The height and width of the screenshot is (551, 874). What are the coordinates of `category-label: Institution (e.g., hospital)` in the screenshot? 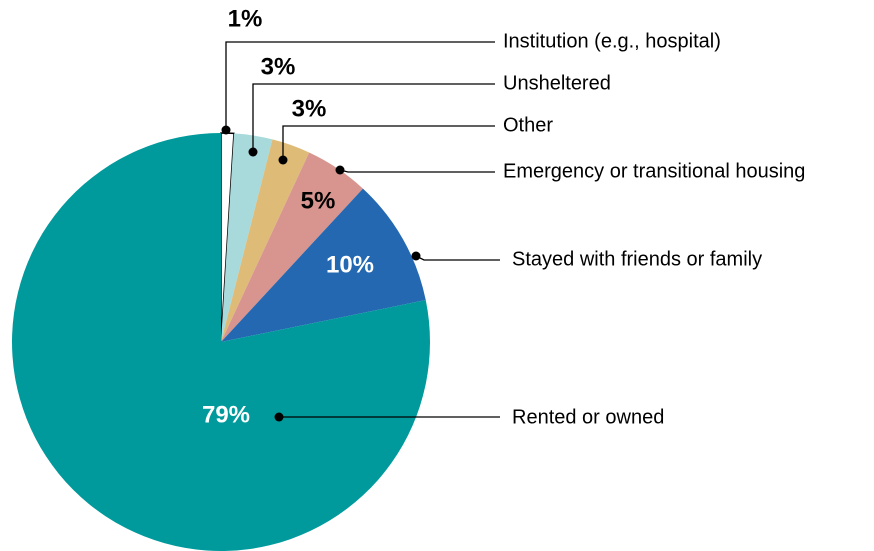 It's located at (612, 41).